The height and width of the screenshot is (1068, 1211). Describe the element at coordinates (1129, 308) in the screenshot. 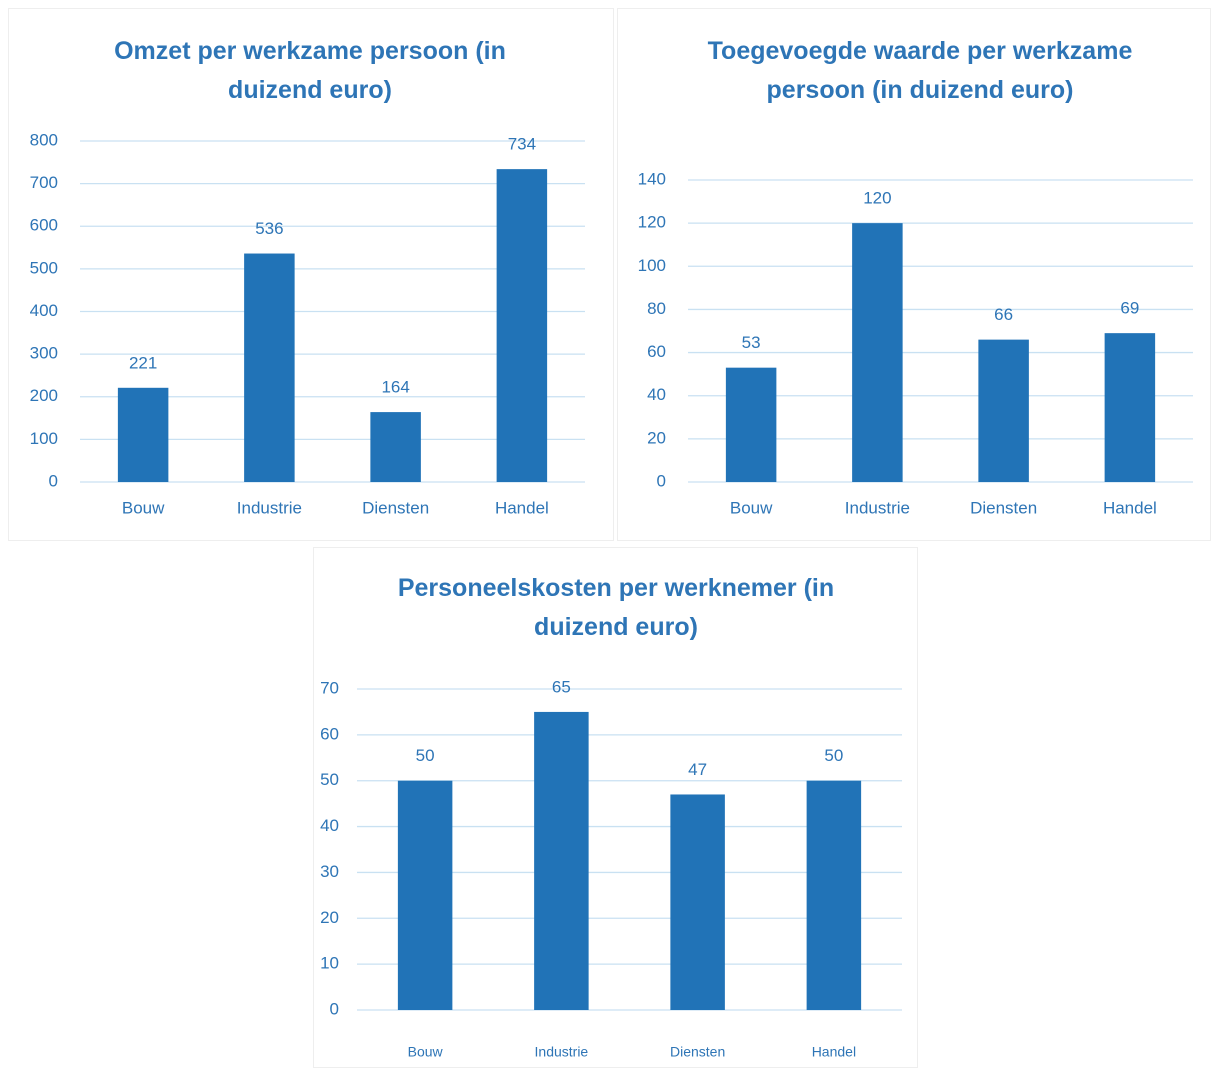

I see `value-label: 69` at that location.